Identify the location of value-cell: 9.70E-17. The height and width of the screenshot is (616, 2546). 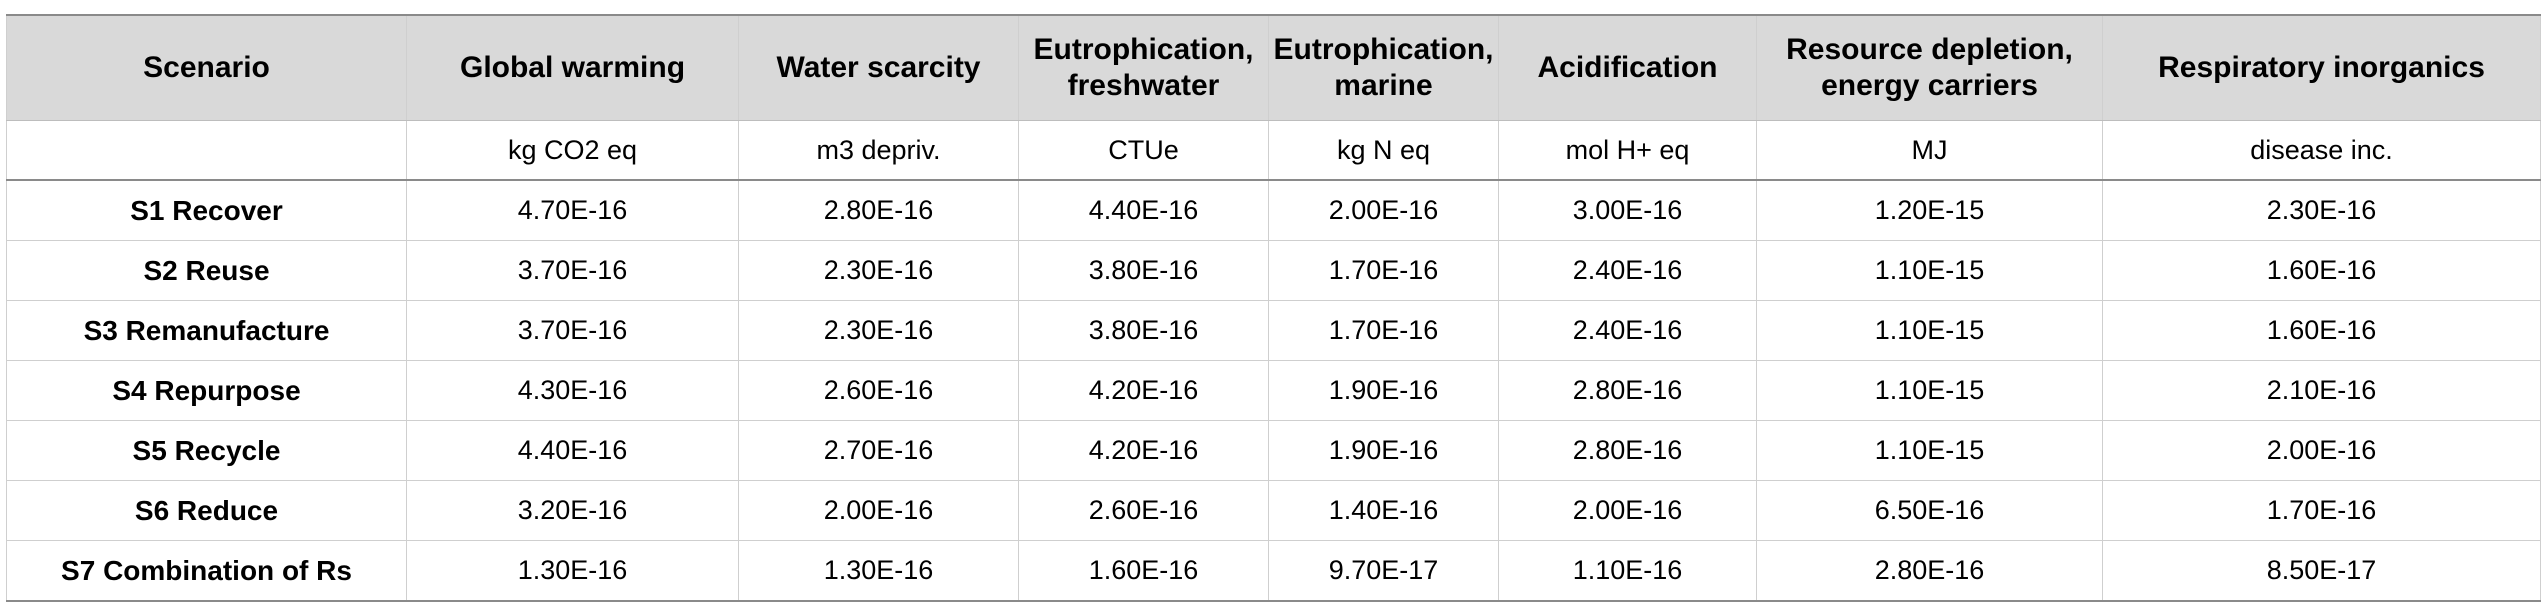
(1383, 571).